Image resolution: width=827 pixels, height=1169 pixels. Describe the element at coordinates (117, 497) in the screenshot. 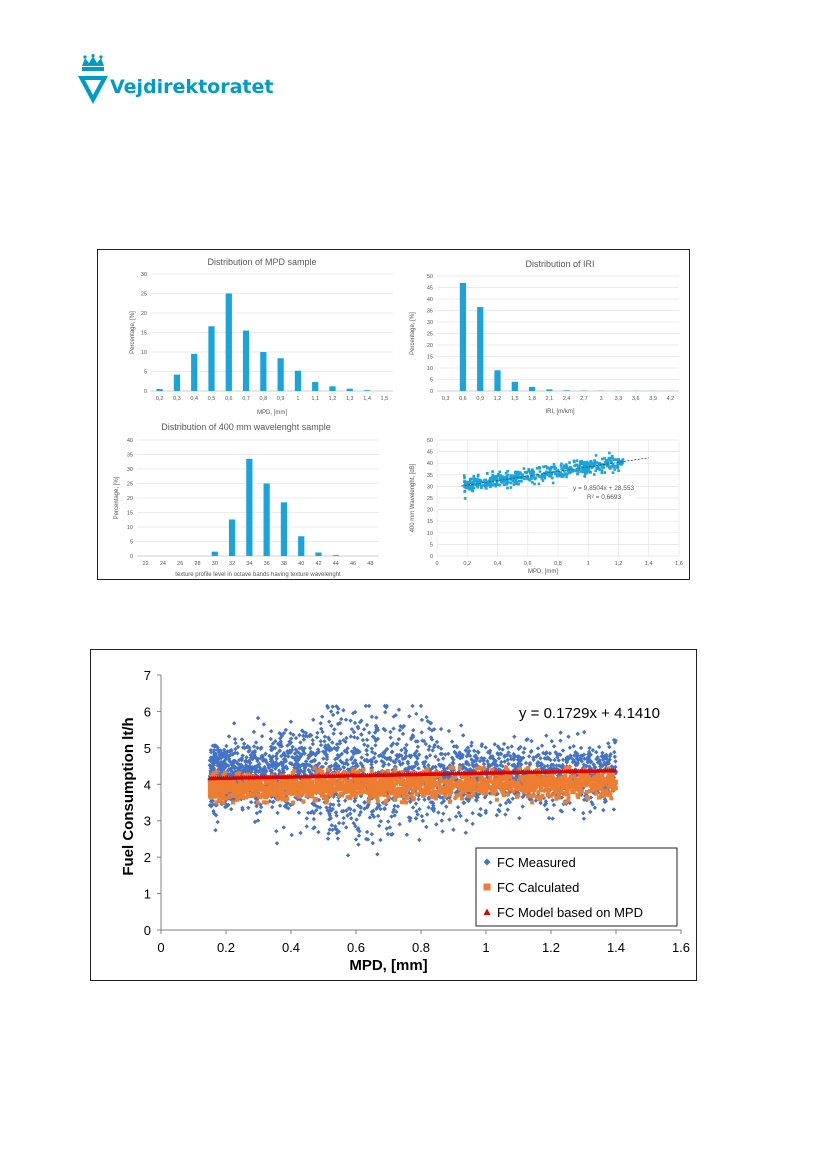

I see `y-axis-label: Percentage, [%]` at that location.